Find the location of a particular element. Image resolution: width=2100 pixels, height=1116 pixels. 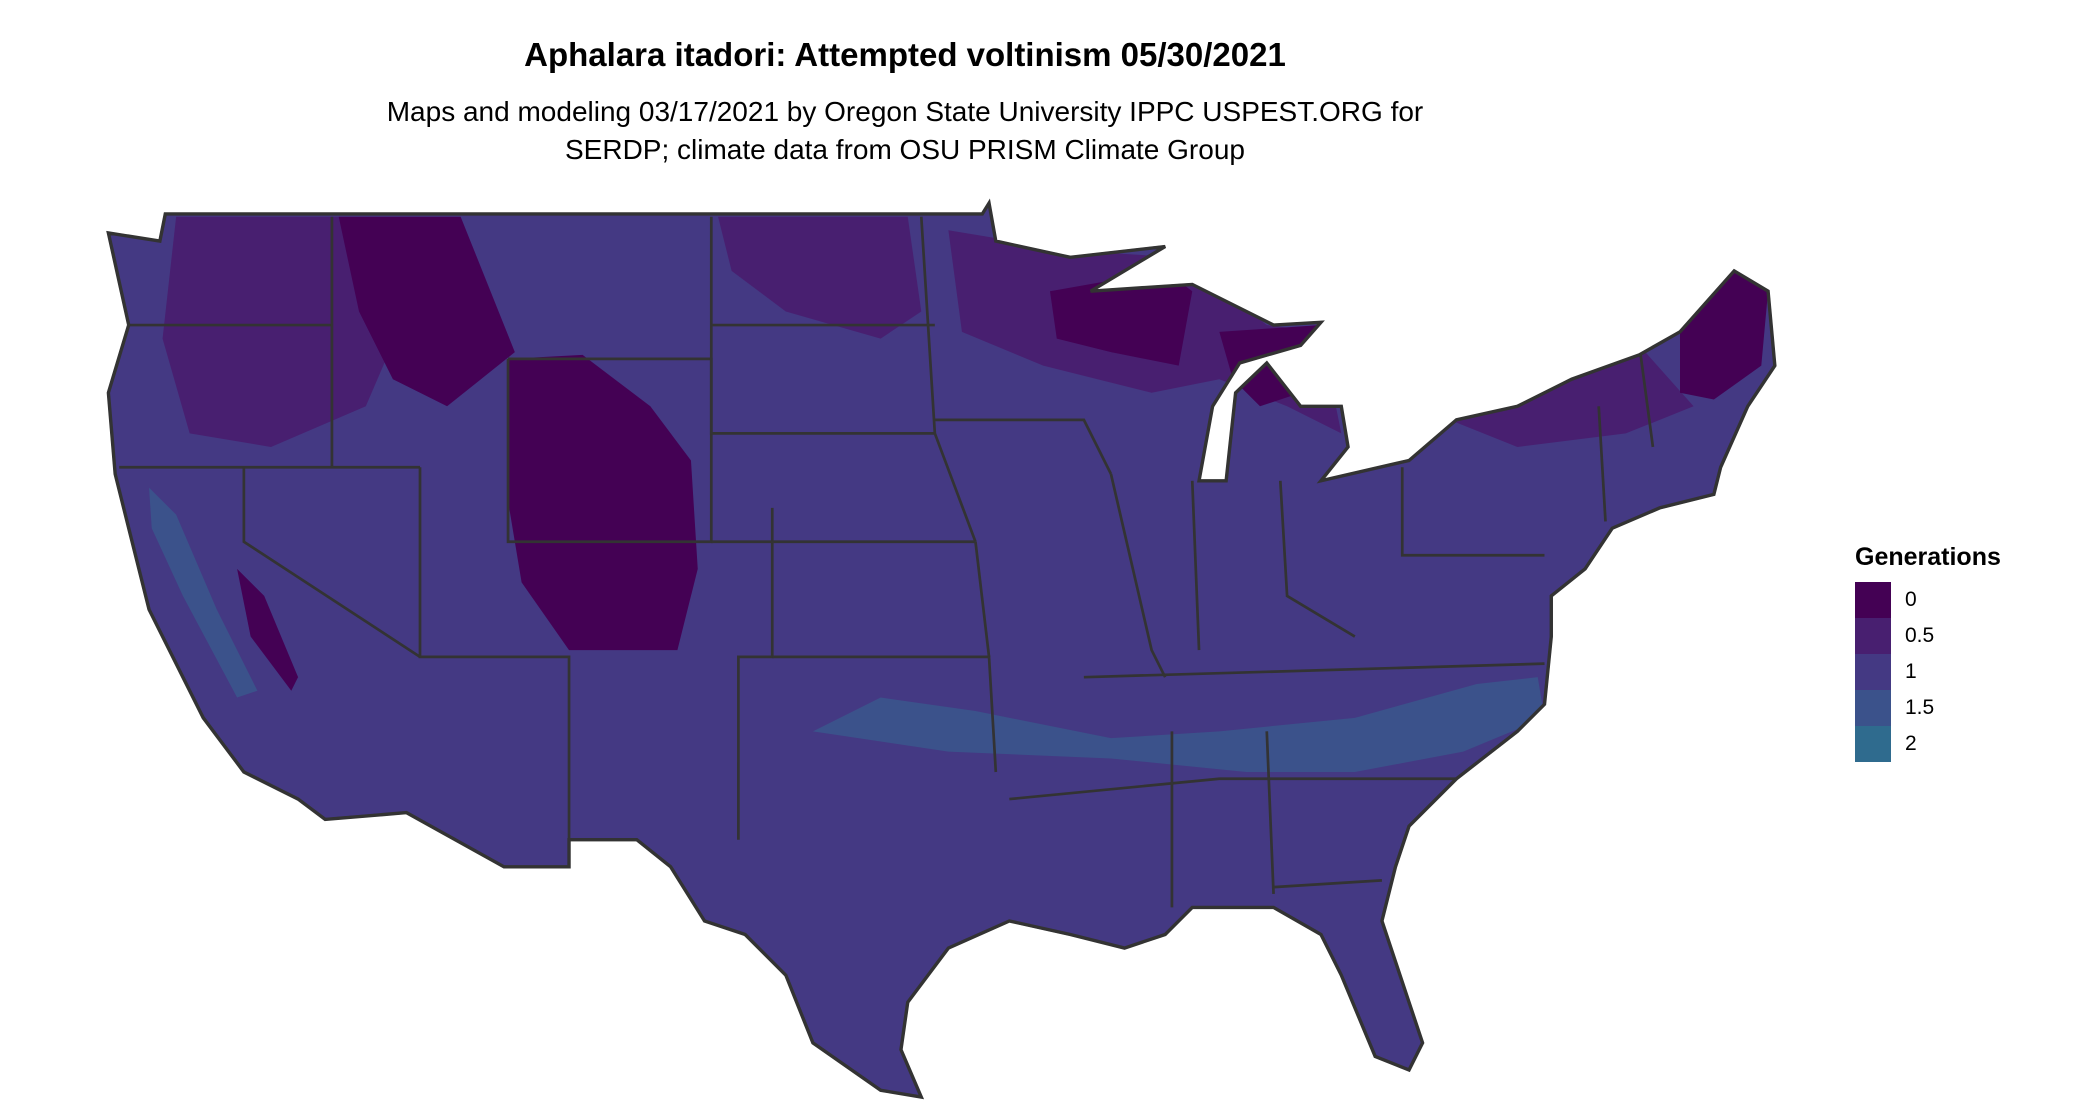

zone-zero-sierra is located at coordinates (268, 629).